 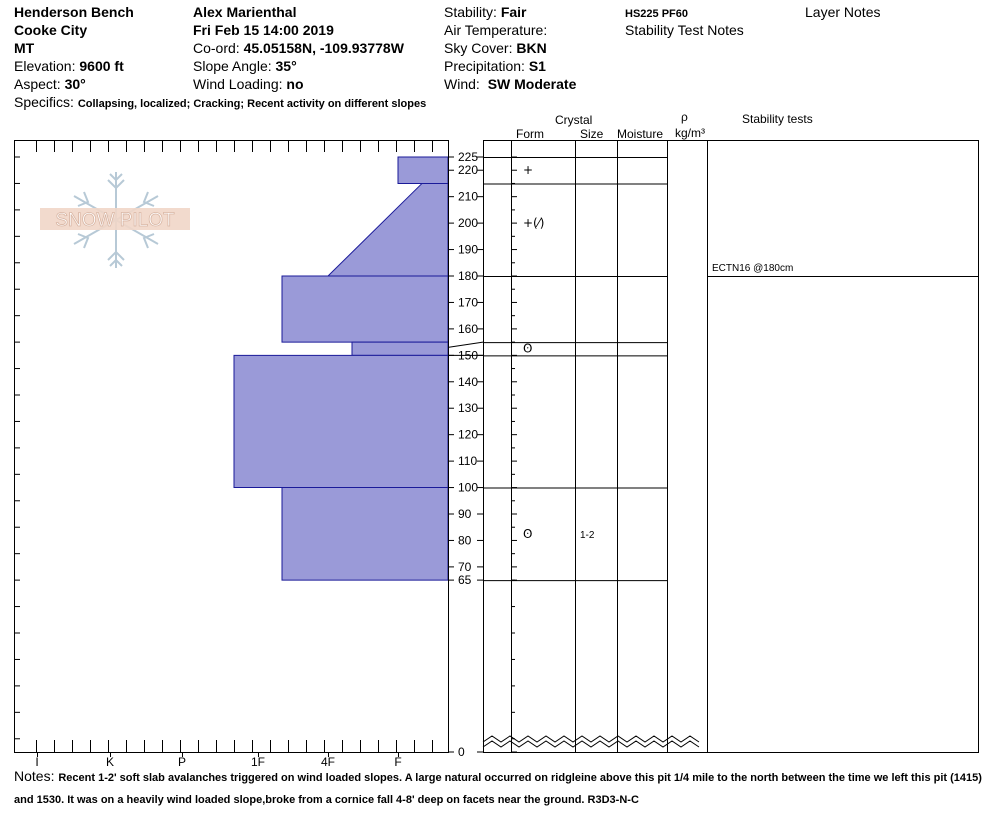 I want to click on hardness-tick-label: 1F, so click(x=258, y=762).